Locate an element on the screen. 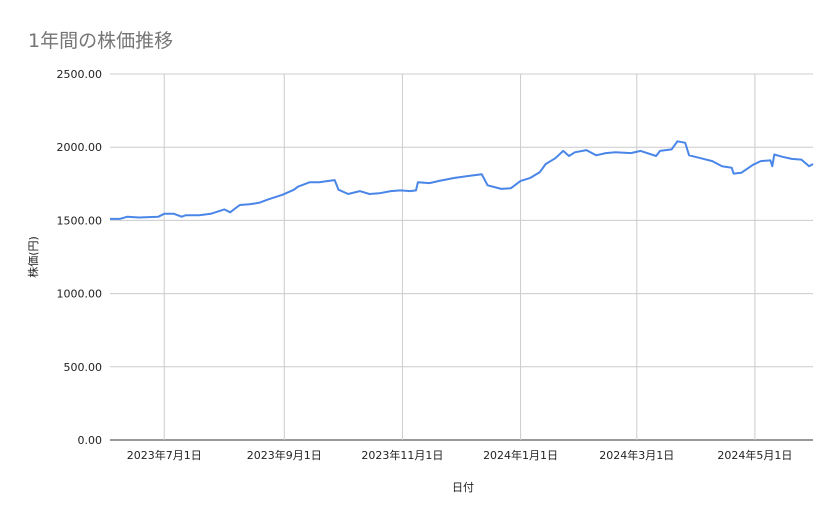  y-axis-ticks: 0.00 500.00 1000.00 1500.00 2000.00 2500.00 is located at coordinates (80, 257).